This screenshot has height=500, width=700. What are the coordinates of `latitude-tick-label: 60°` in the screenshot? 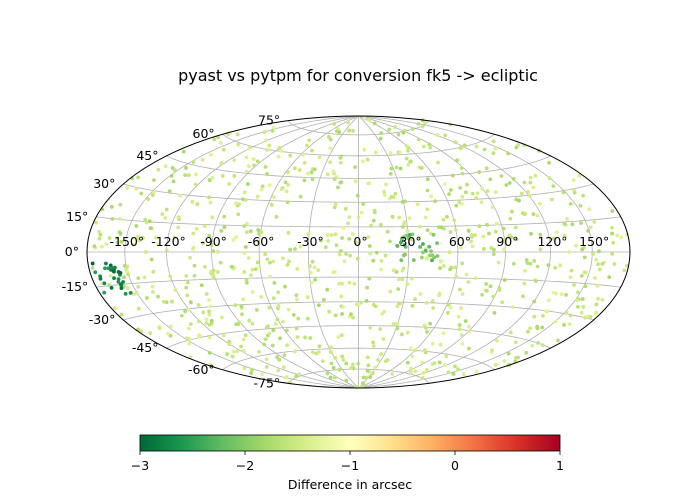 It's located at (204, 133).